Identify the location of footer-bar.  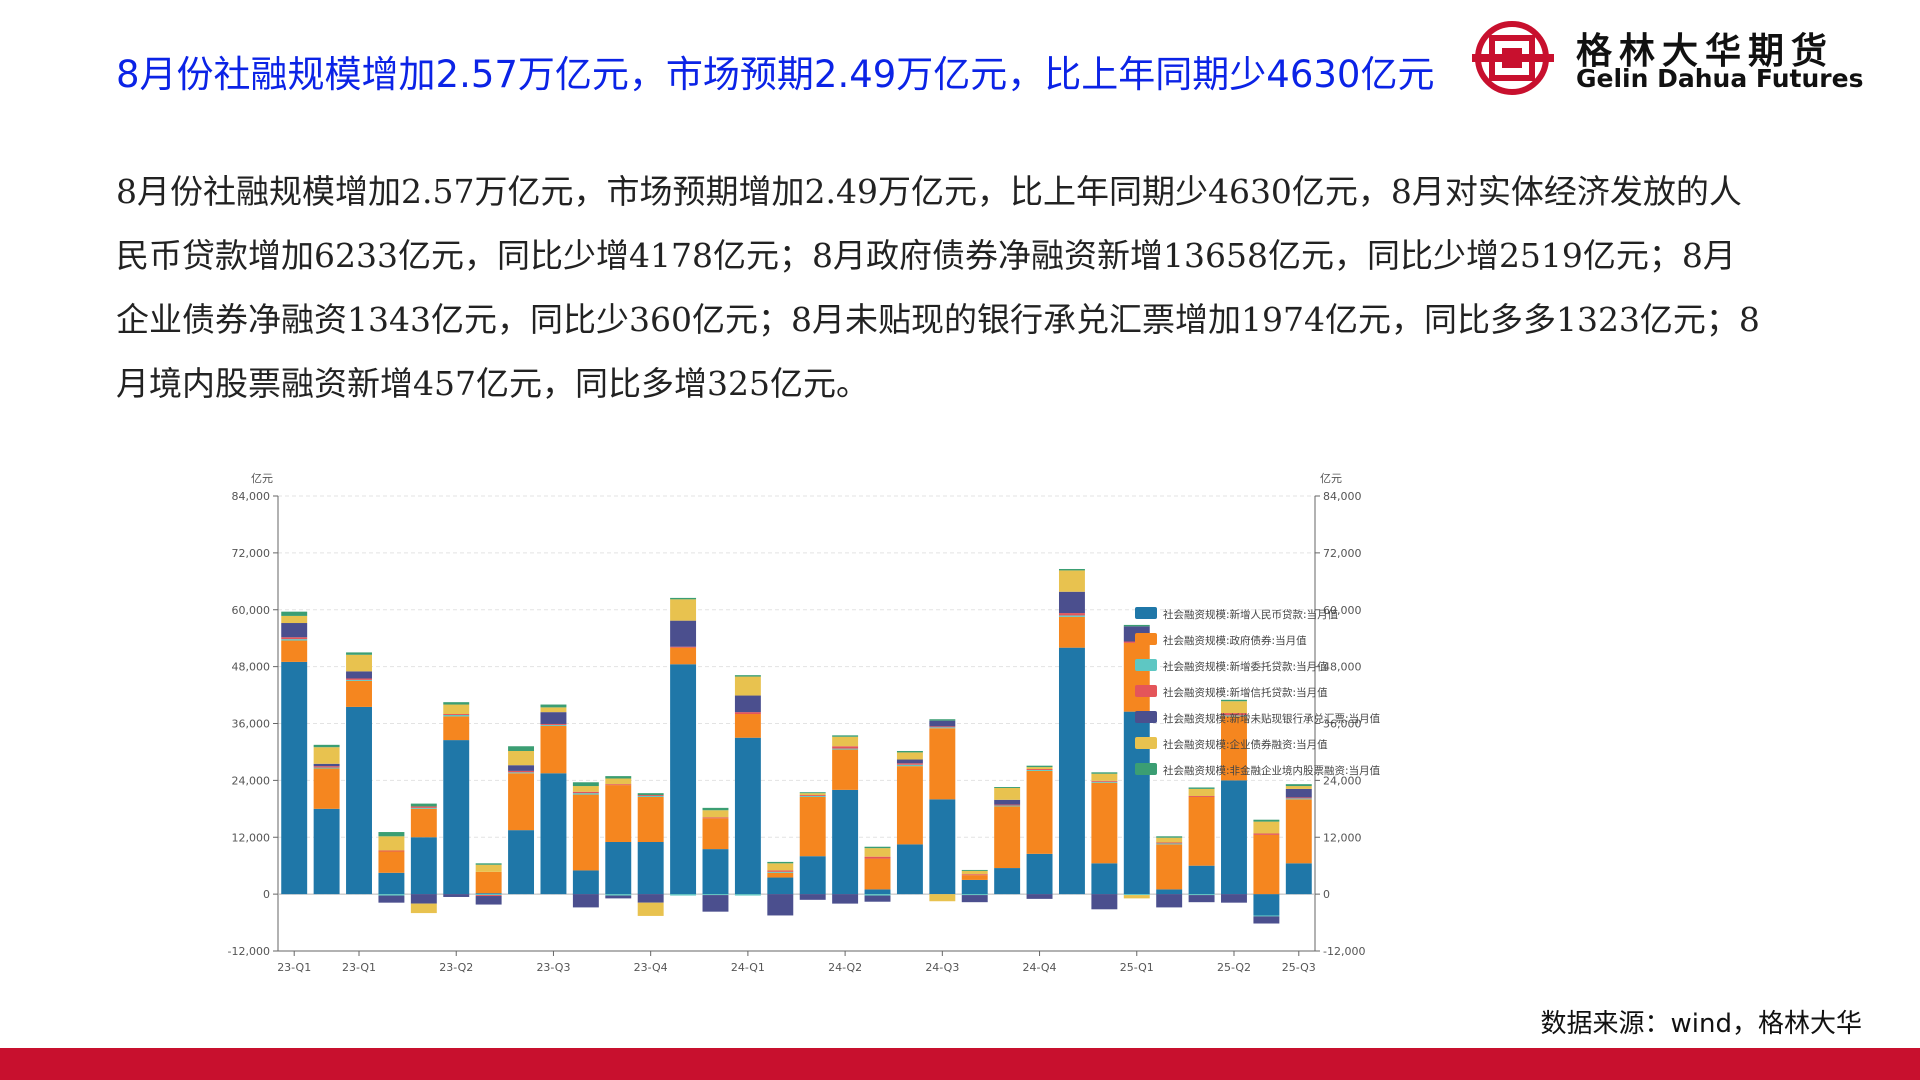
(960, 1064).